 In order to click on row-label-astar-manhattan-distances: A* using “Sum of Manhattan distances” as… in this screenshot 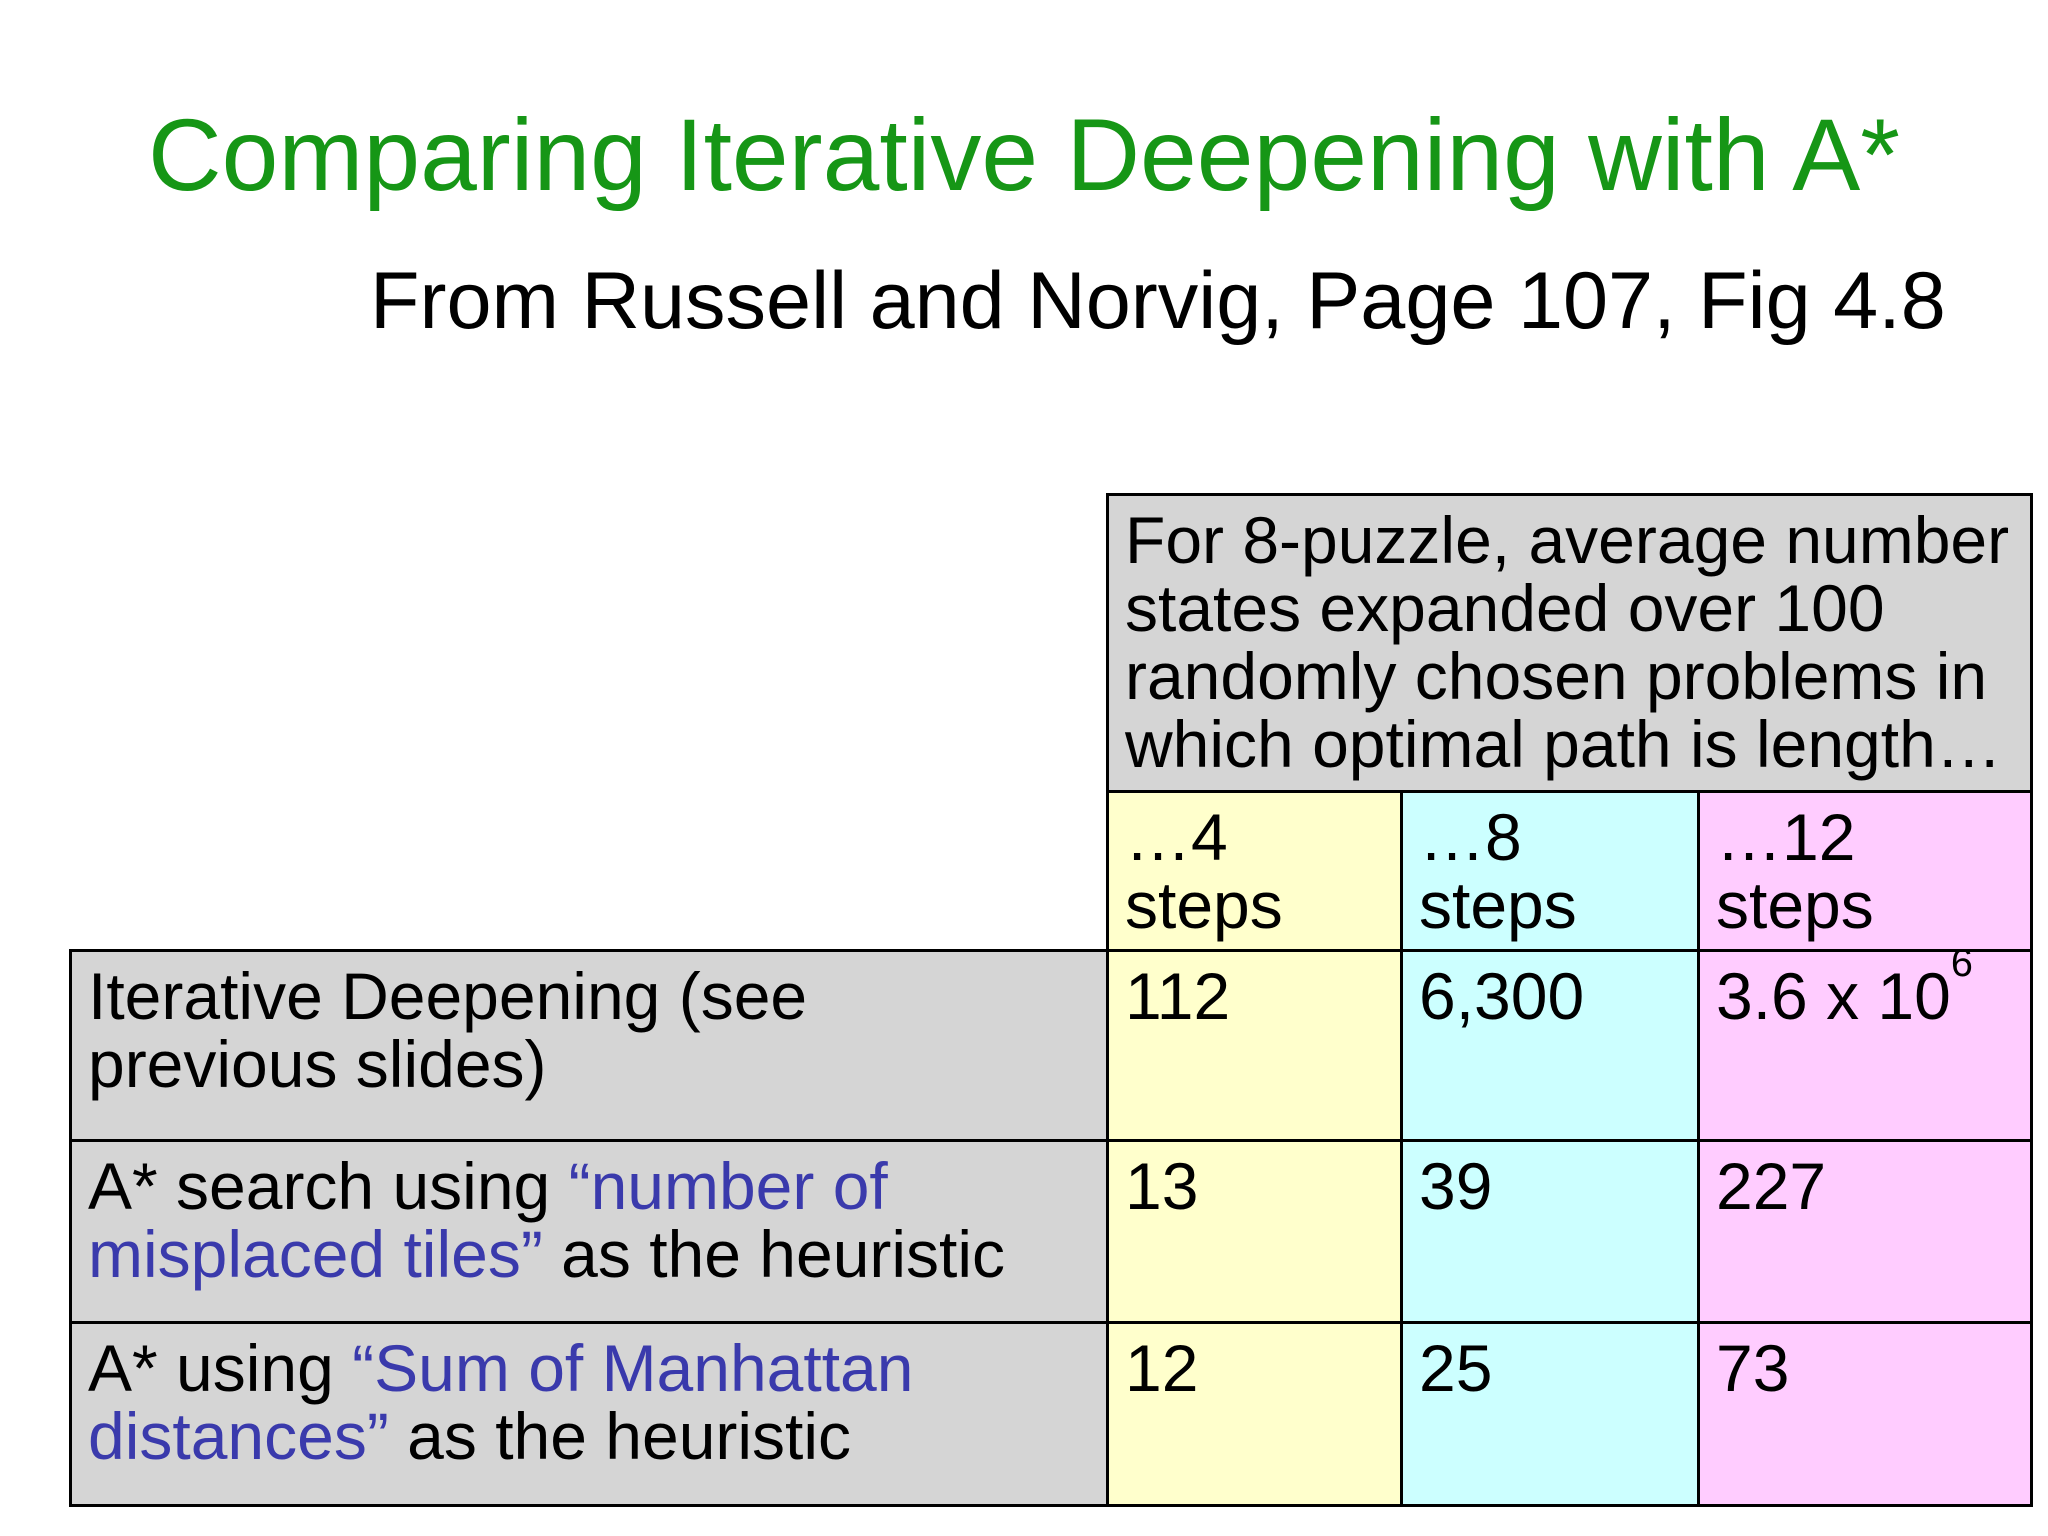, I will do `click(589, 1414)`.